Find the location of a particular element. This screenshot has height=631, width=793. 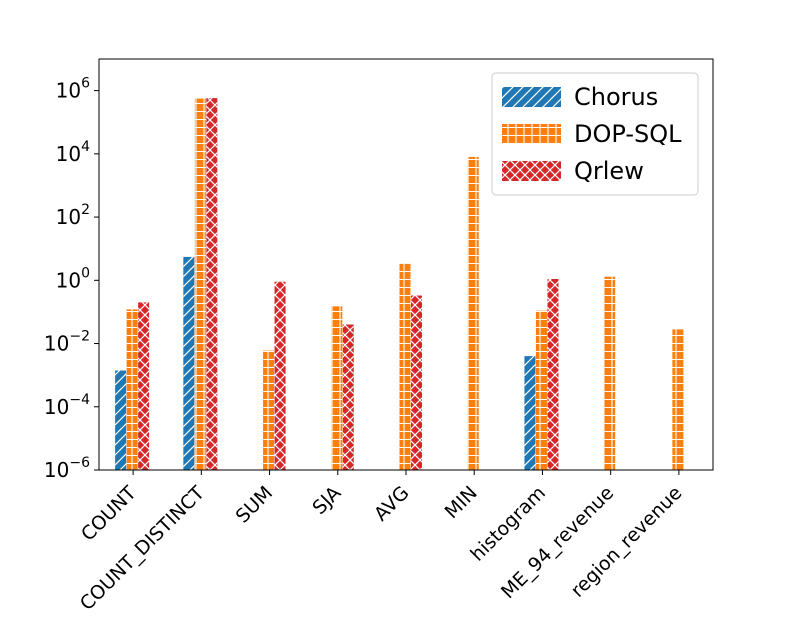

legend-entry-chorus: Chorus is located at coordinates (580, 97).